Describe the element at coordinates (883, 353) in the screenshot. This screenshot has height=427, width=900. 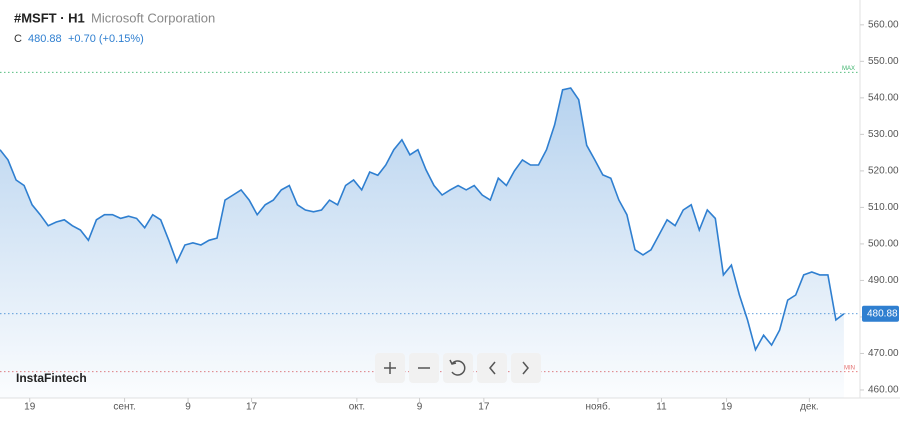
I see `y-tick-label: 470.00` at that location.